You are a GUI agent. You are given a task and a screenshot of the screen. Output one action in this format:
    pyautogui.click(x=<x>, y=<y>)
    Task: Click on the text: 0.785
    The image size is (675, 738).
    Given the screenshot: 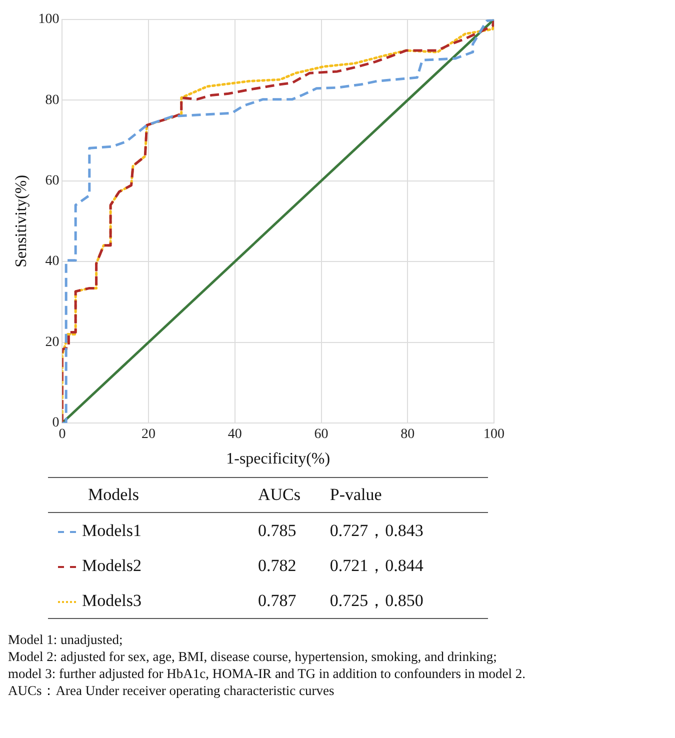 What is the action you would take?
    pyautogui.click(x=278, y=531)
    